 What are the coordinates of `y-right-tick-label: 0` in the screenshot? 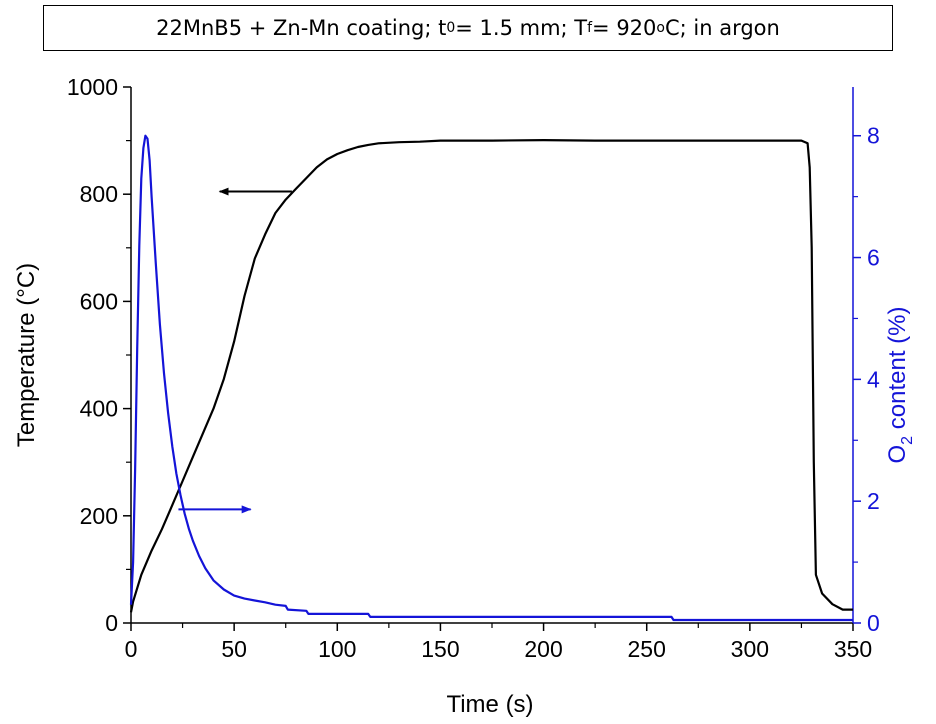 It's located at (873, 623).